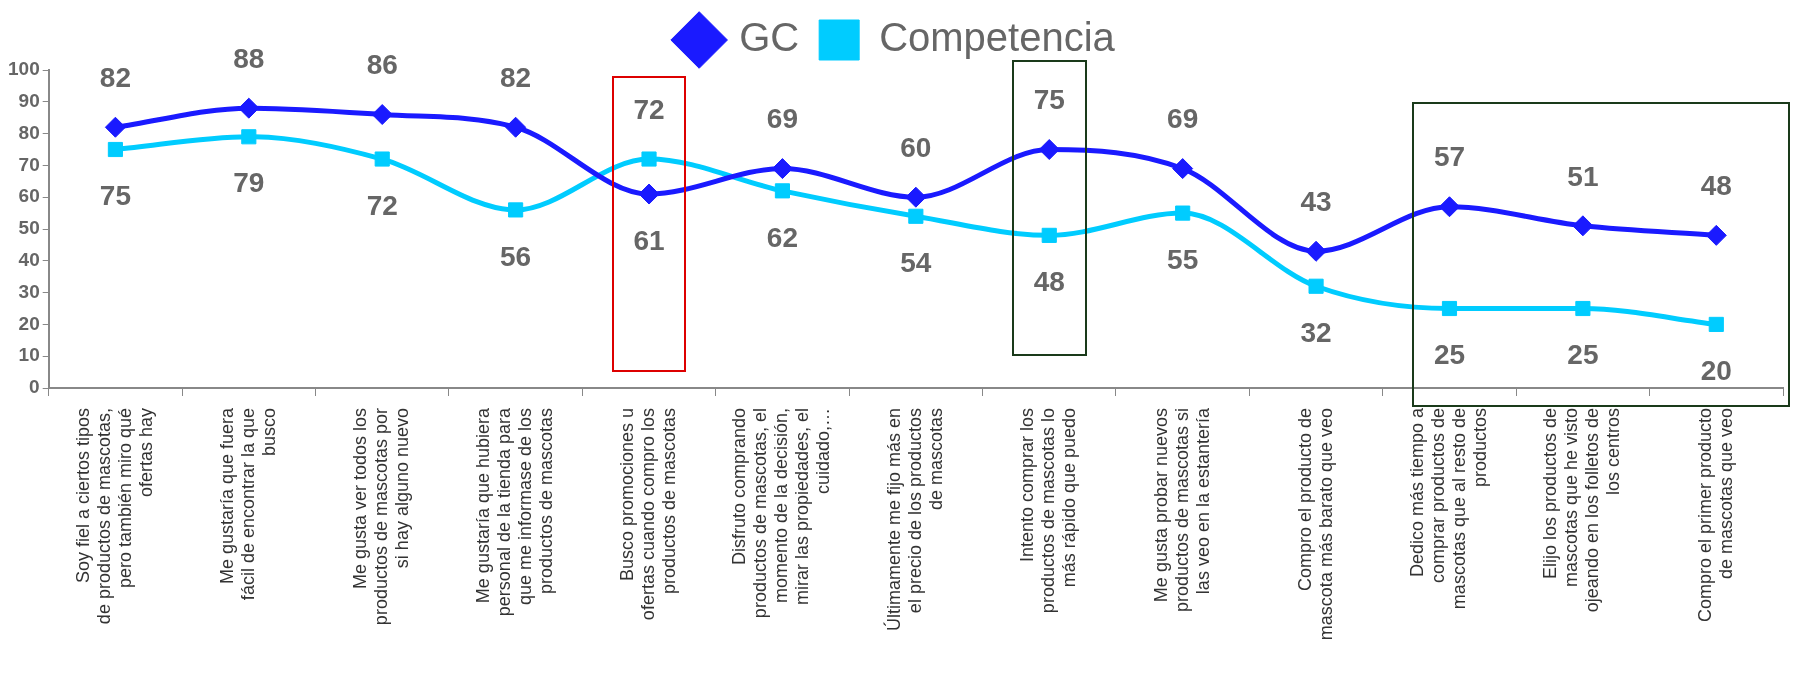 This screenshot has width=1794, height=686. What do you see at coordinates (29, 260) in the screenshot?
I see `y-tick-label: 40` at bounding box center [29, 260].